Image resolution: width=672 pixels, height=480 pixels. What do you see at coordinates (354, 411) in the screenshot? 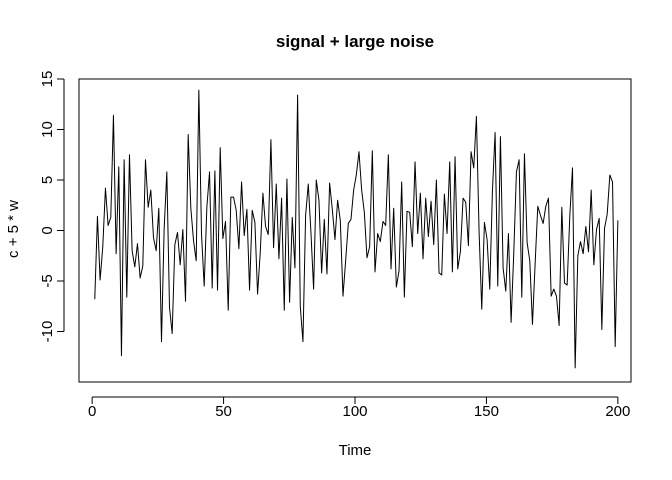
I see `x-tick-label: 100` at bounding box center [354, 411].